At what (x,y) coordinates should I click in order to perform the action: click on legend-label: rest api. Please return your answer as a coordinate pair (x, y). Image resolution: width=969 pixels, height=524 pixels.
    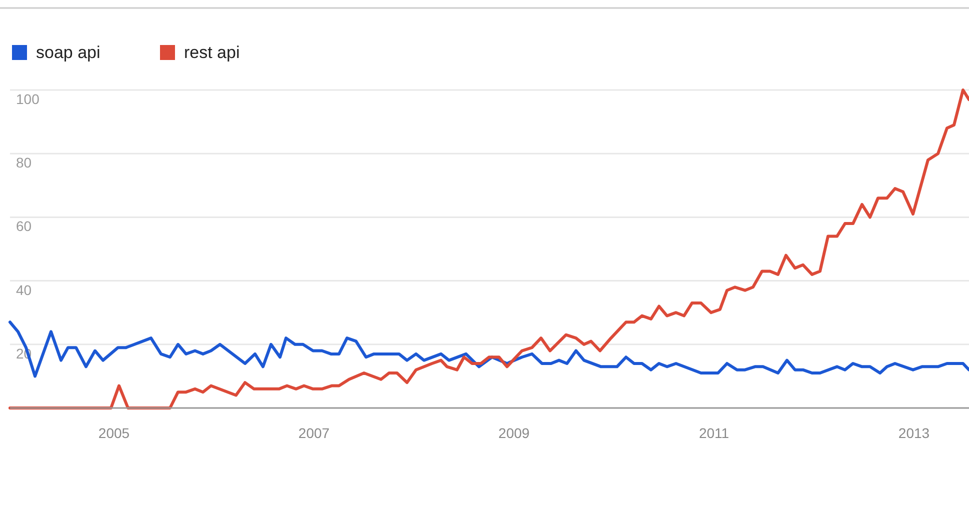
    Looking at the image, I should click on (212, 52).